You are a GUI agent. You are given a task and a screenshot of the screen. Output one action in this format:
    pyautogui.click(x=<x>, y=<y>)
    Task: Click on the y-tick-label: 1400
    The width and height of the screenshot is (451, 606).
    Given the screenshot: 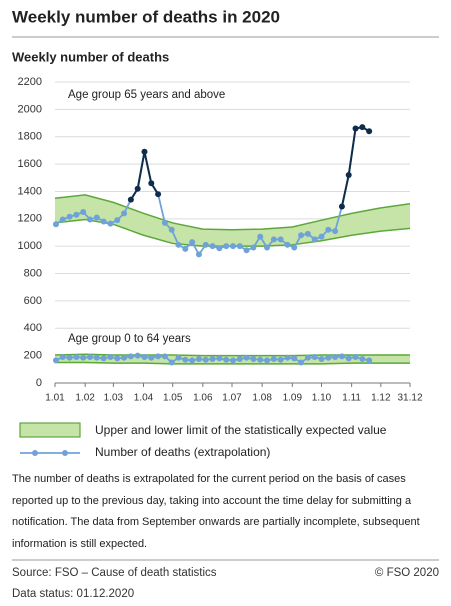 What is the action you would take?
    pyautogui.click(x=30, y=191)
    